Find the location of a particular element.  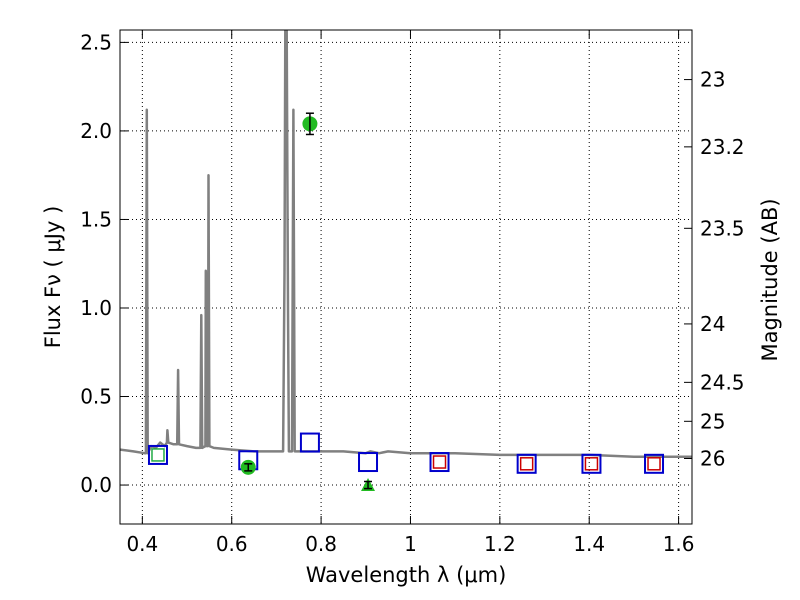

x-tick-label: 1 is located at coordinates (410, 544).